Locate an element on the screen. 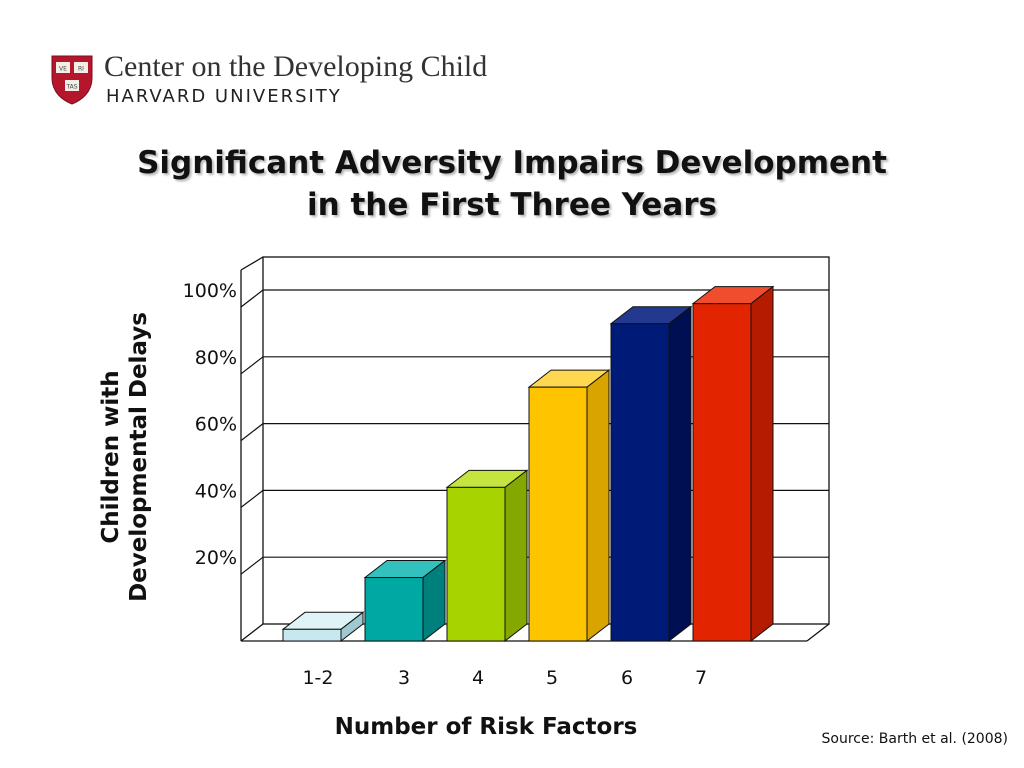 Image resolution: width=1024 pixels, height=768 pixels. x-tick-label: 4 is located at coordinates (478, 678).